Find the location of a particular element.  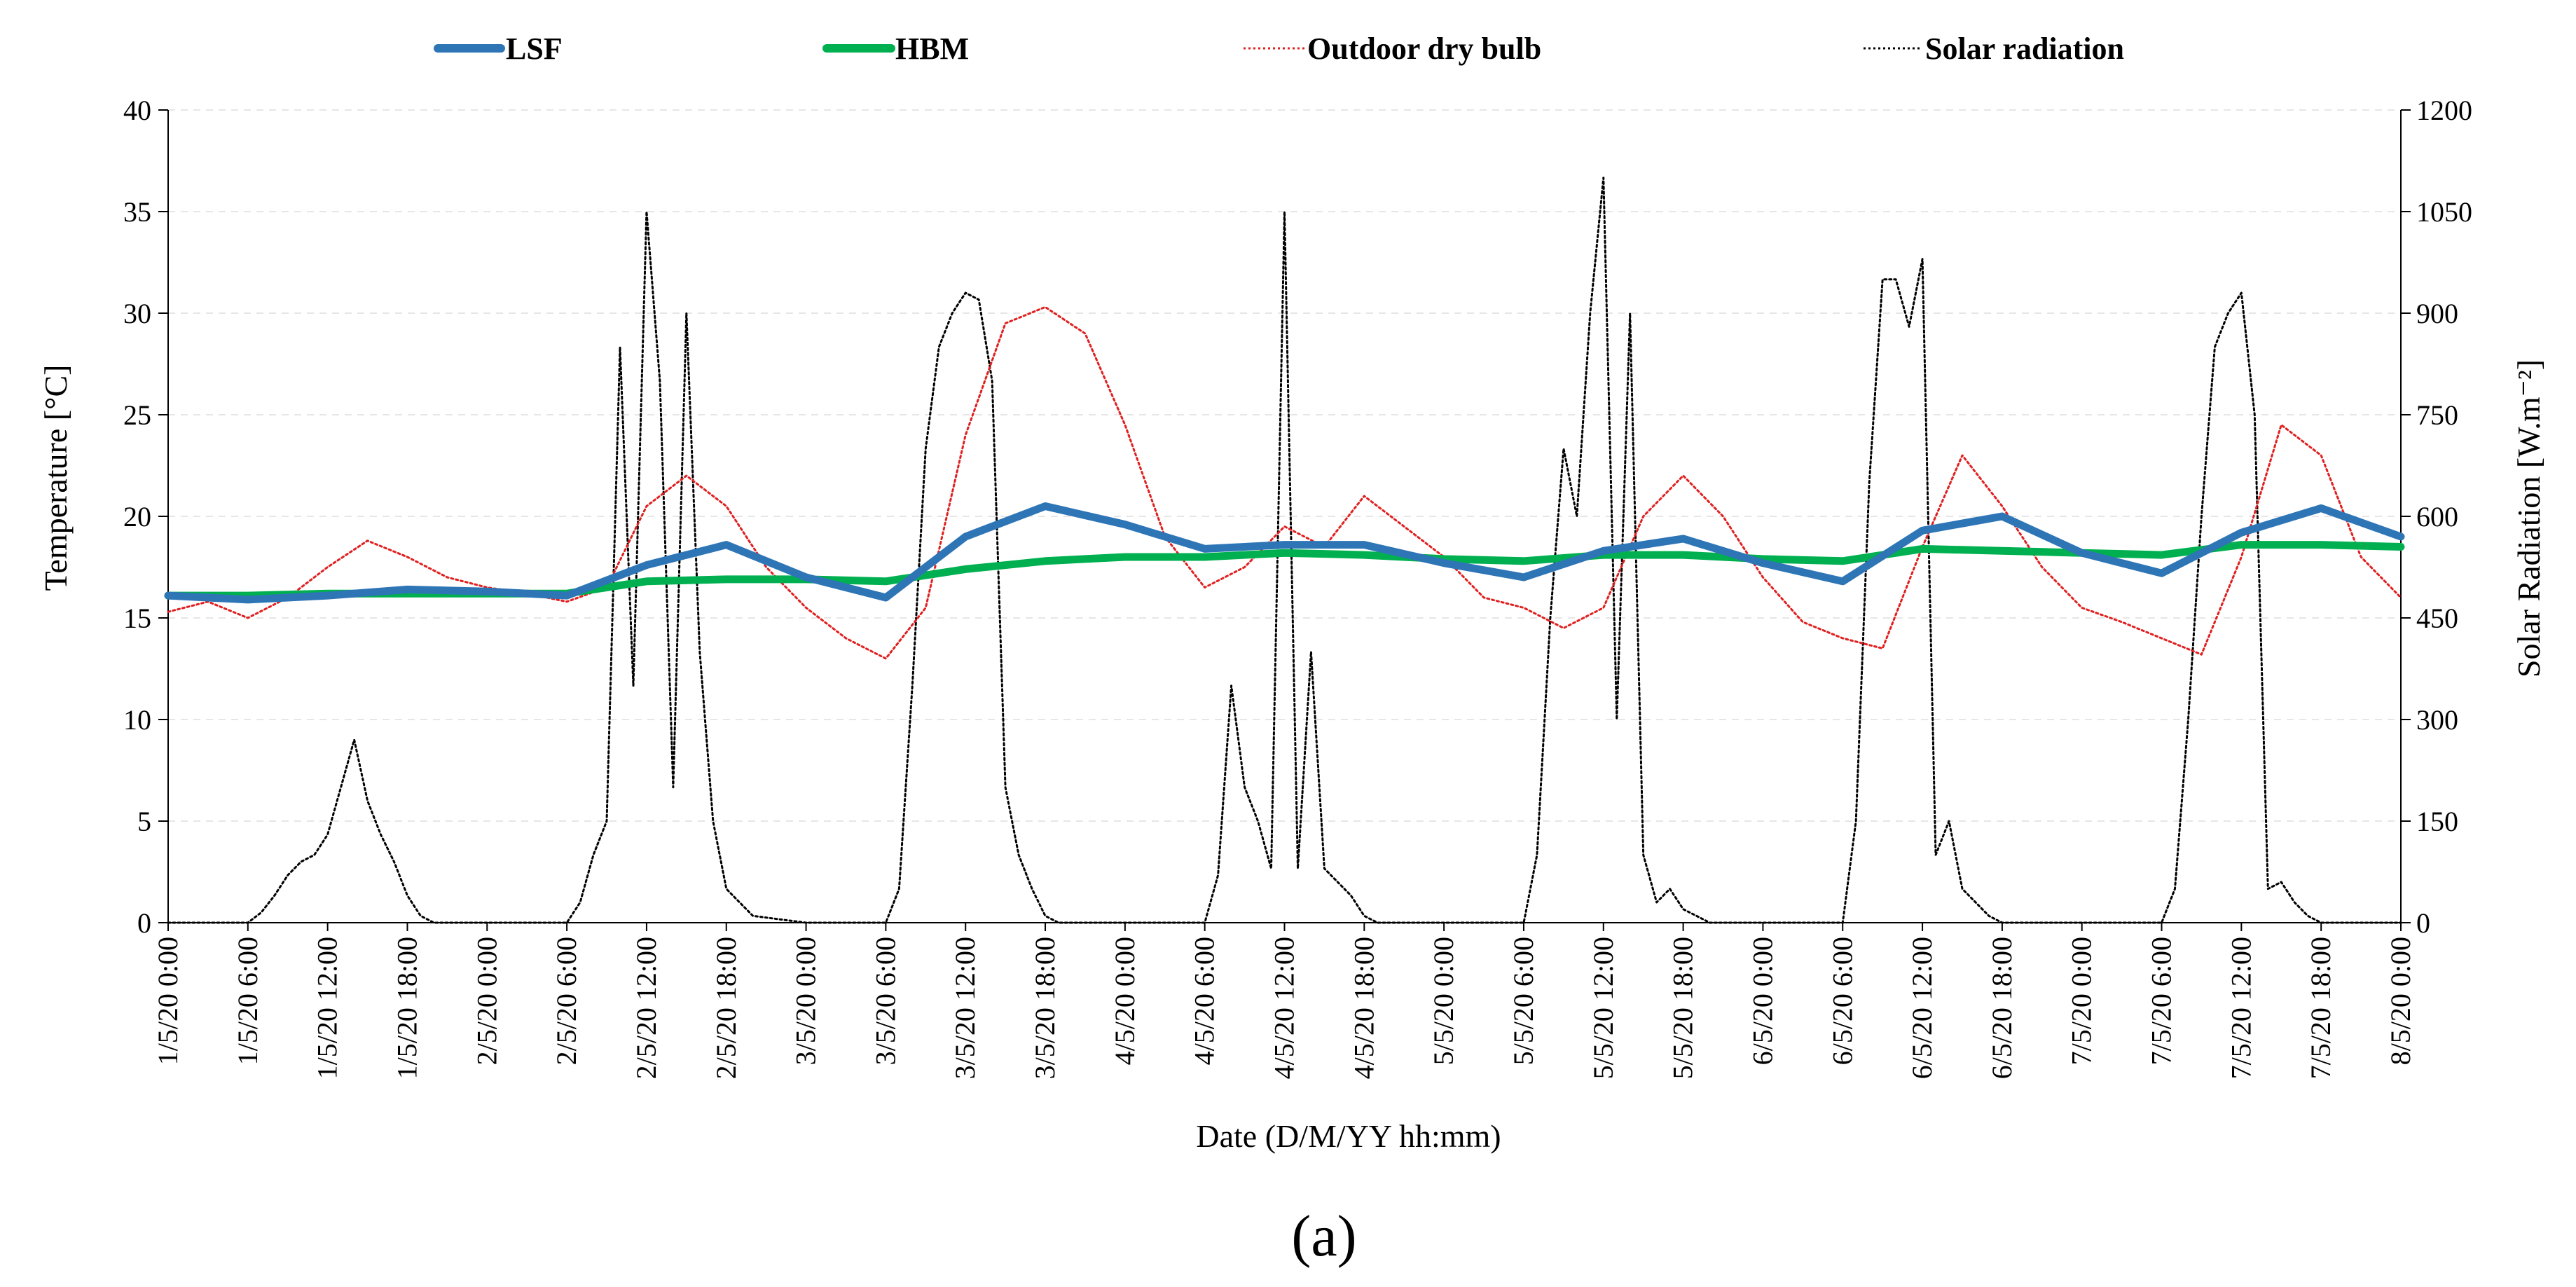

x-tick-label: 5/5/20 6:00 is located at coordinates (1523, 1001).